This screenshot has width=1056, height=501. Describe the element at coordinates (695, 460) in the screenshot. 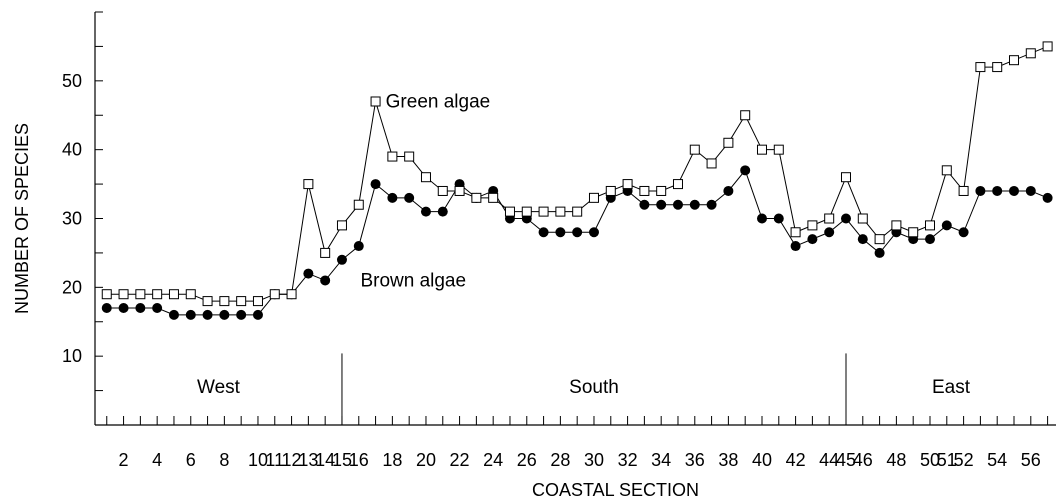

I see `x-tick-label: 36` at that location.